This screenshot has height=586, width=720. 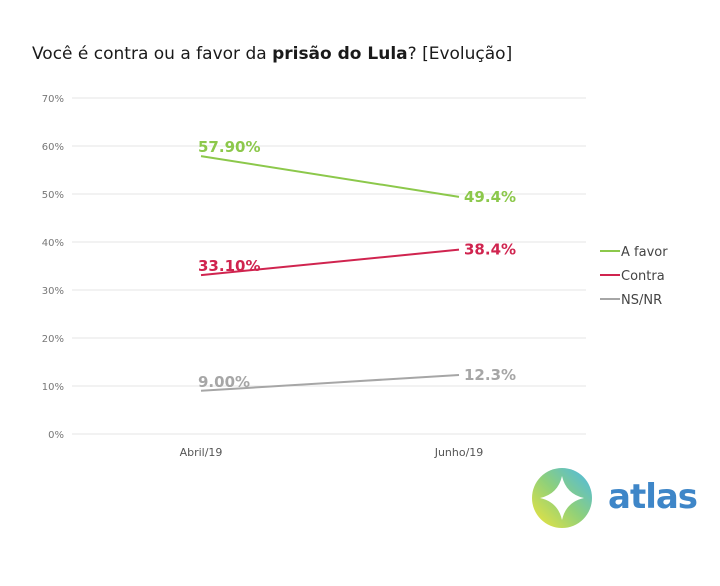 What do you see at coordinates (459, 452) in the screenshot?
I see `x-category-label: Junho/19` at bounding box center [459, 452].